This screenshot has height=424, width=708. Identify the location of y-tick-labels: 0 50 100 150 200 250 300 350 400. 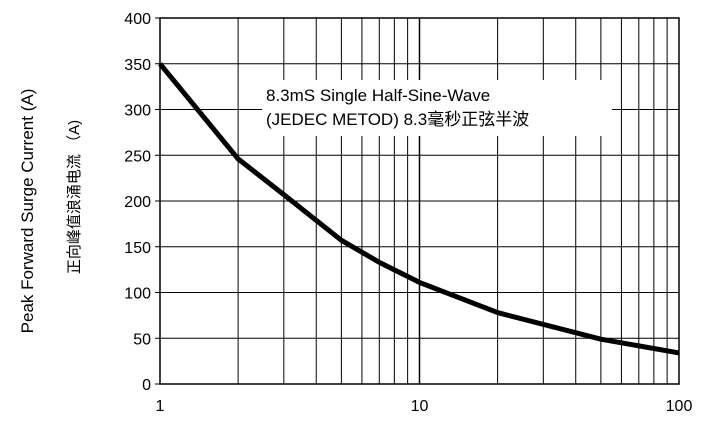
(142, 202).